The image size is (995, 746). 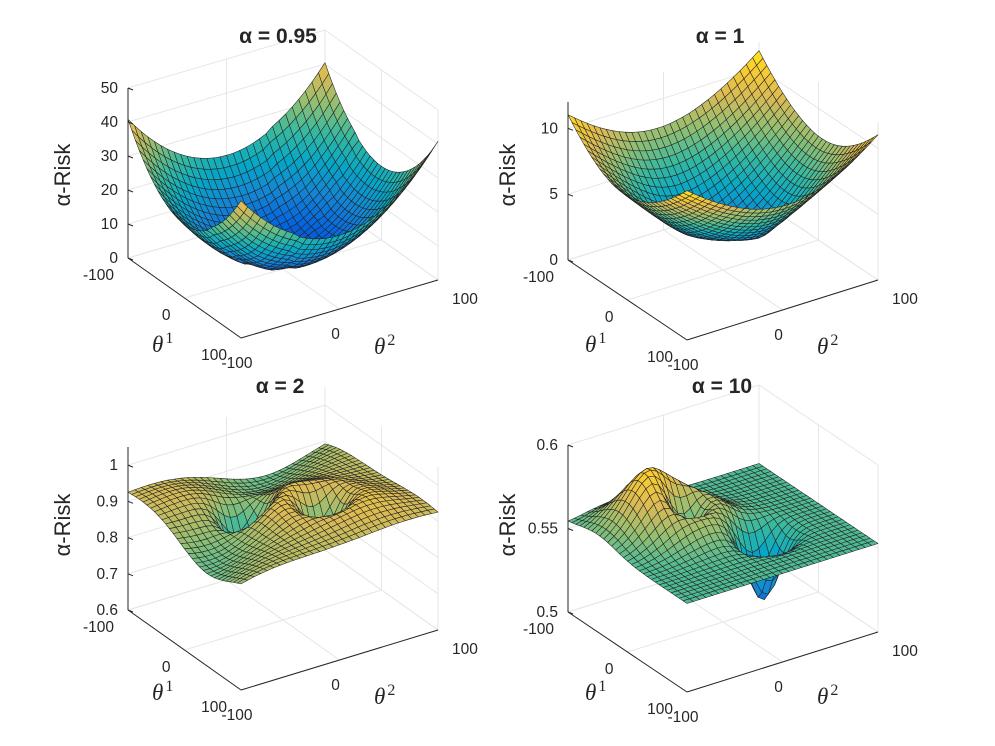 What do you see at coordinates (547, 612) in the screenshot?
I see `z-tick-label: 0.5` at bounding box center [547, 612].